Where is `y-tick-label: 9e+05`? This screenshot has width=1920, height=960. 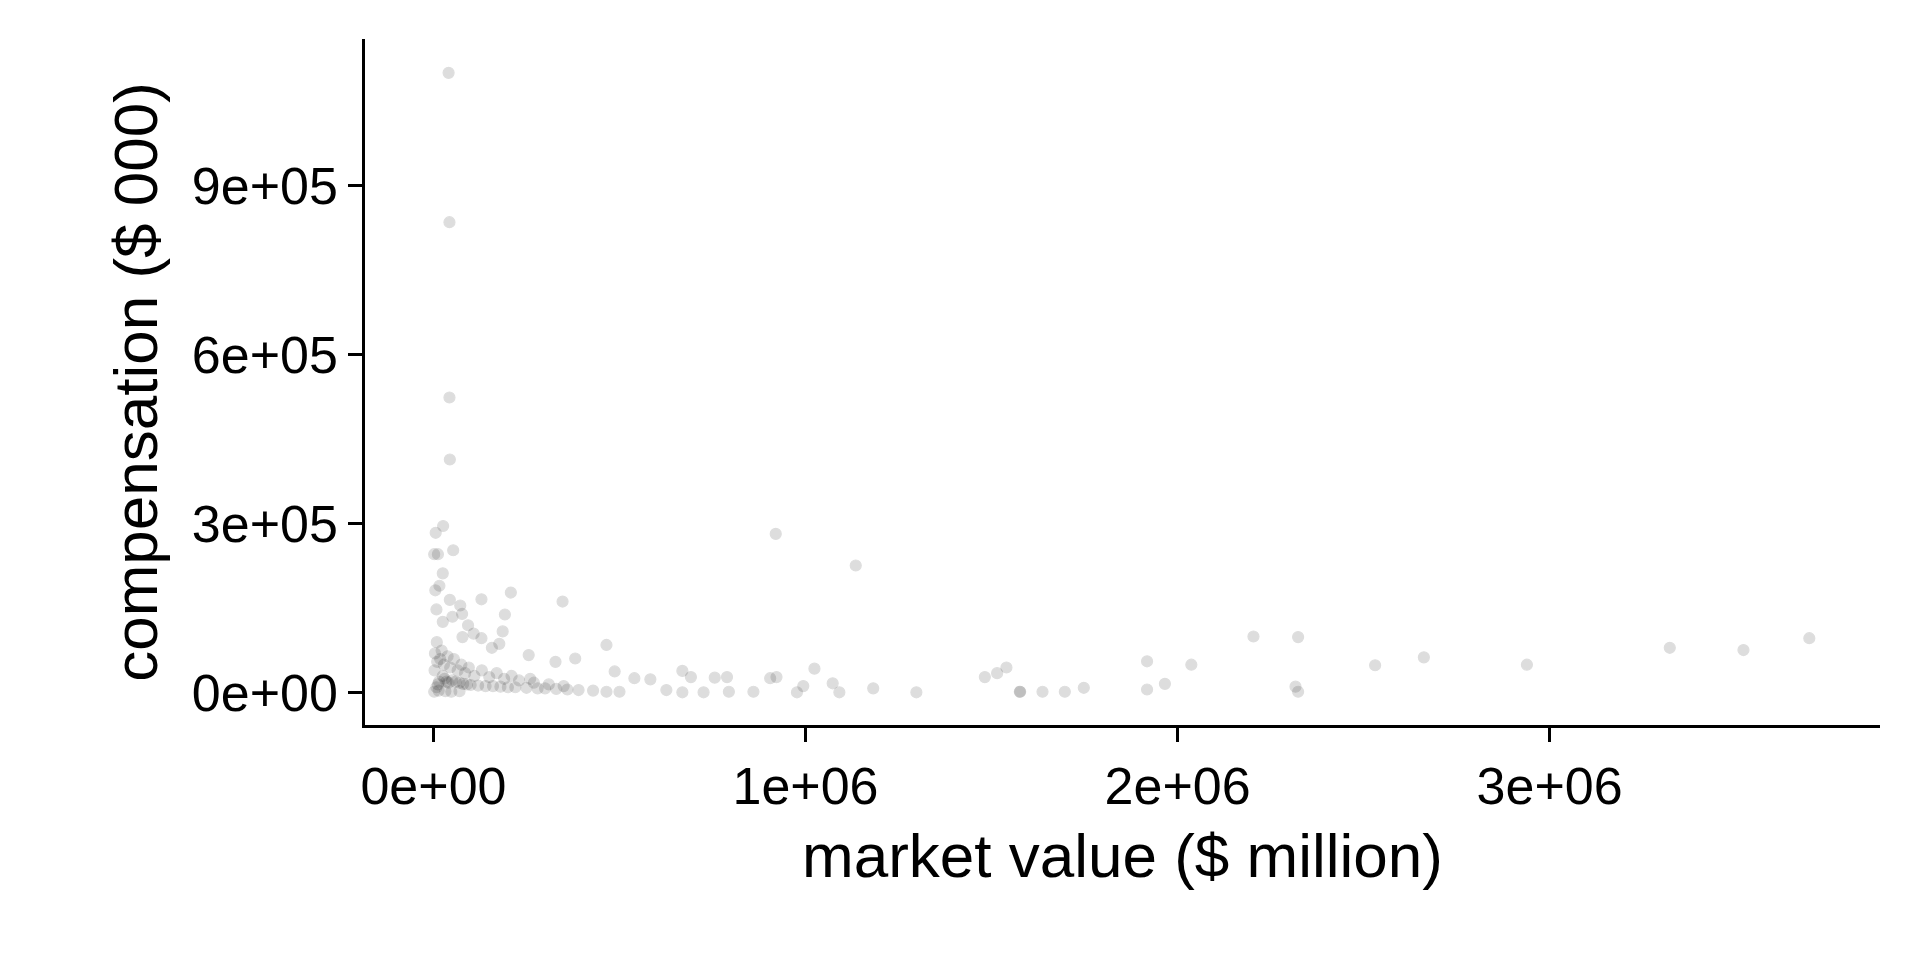 y-tick-label: 9e+05 is located at coordinates (264, 185).